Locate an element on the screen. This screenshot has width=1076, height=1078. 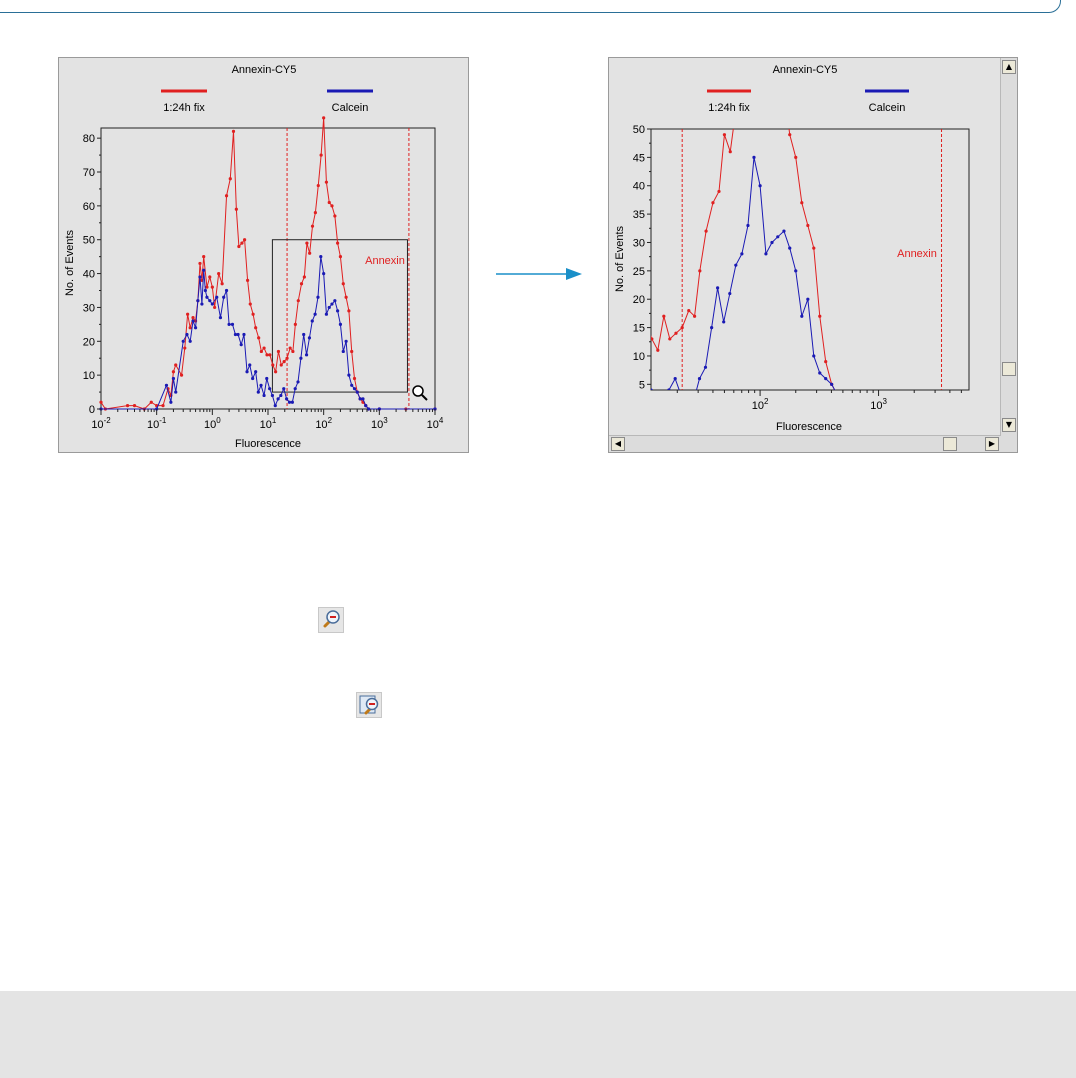
zoom-selection-box is located at coordinates (339, 316).